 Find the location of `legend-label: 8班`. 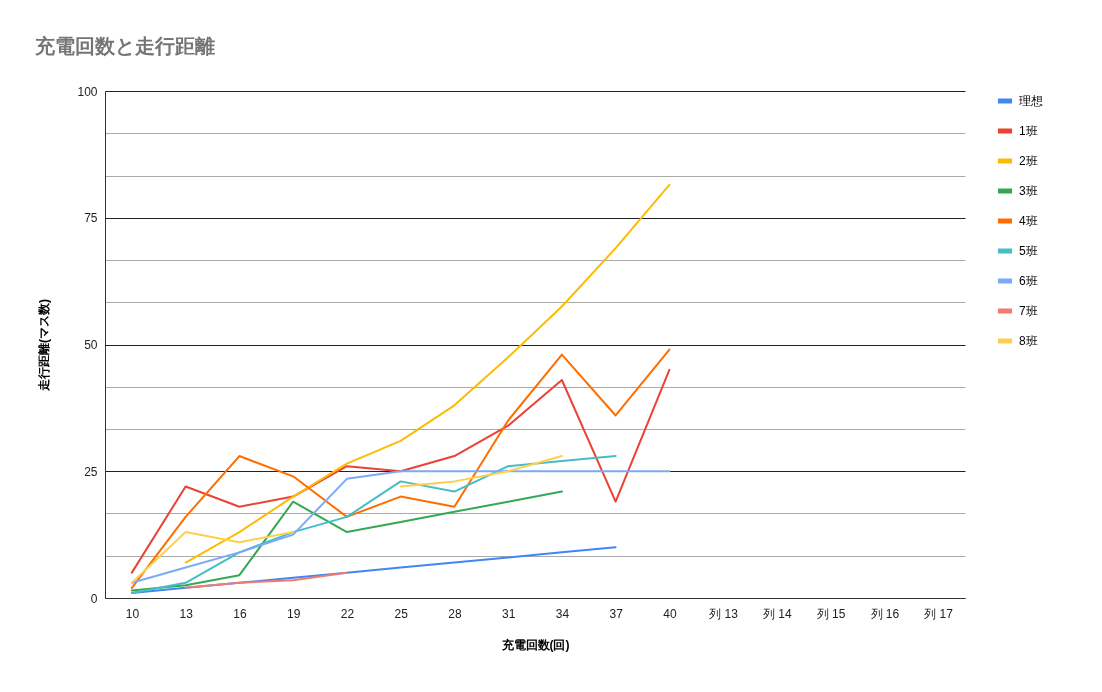

legend-label: 8班 is located at coordinates (1028, 341).